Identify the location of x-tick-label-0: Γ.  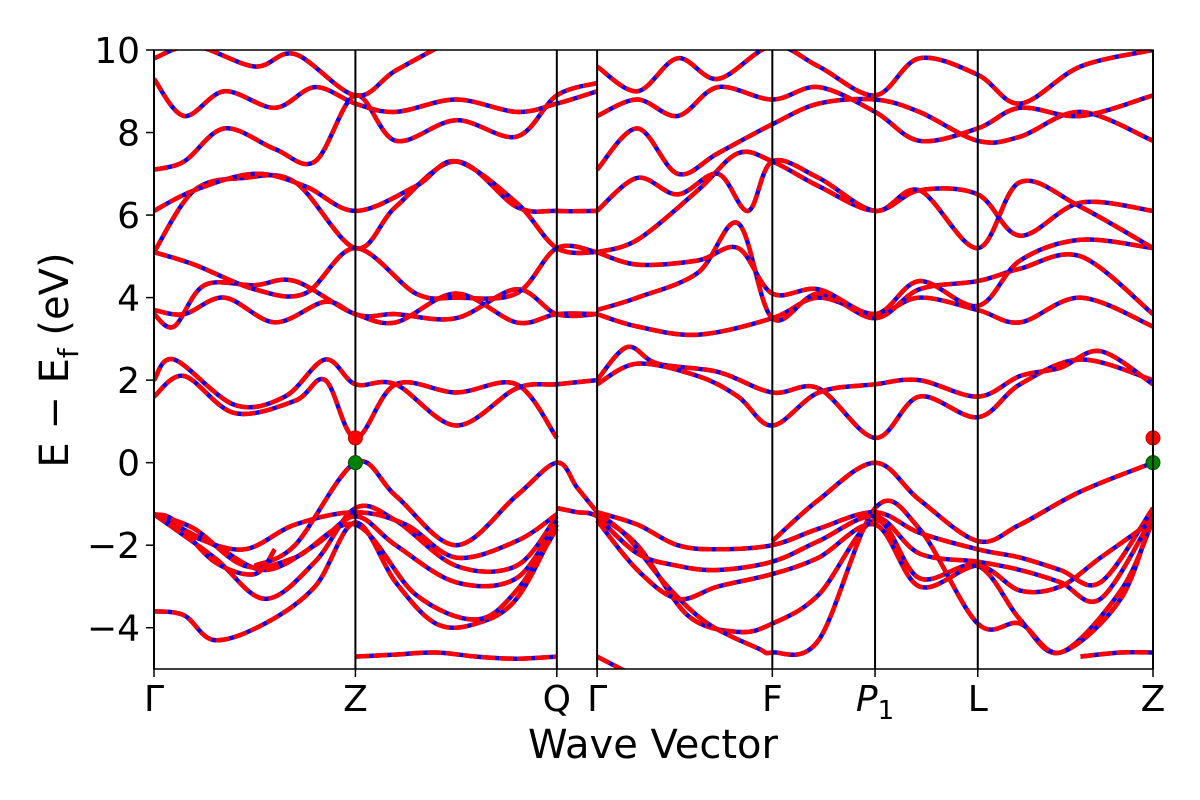
(154, 699).